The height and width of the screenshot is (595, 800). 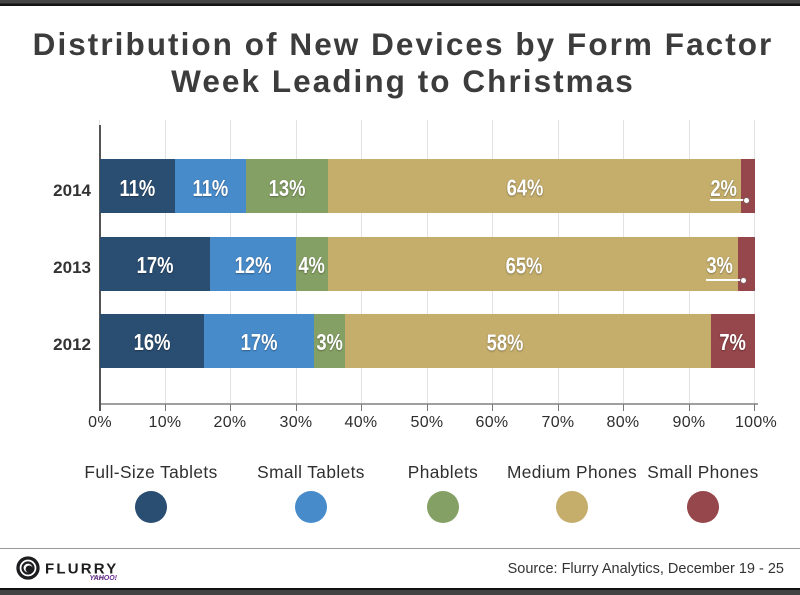 What do you see at coordinates (81, 569) in the screenshot?
I see `svg-text: FLURRY` at bounding box center [81, 569].